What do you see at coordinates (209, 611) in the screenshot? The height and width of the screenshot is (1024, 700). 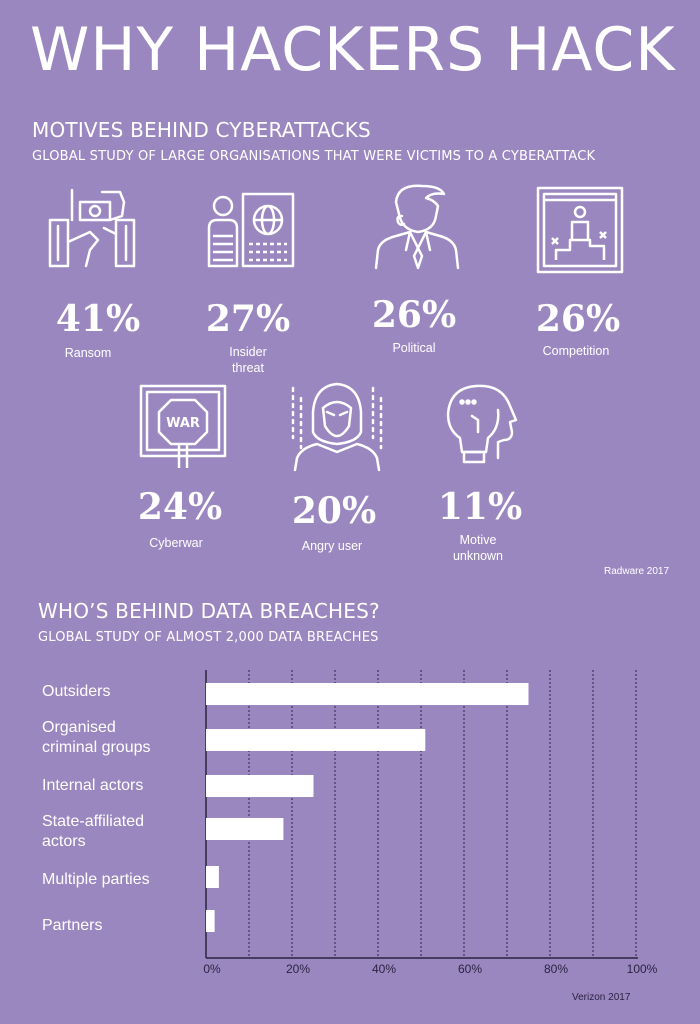 I see `breaches-title: WHO’S BEHIND DATA BREACHES?` at bounding box center [209, 611].